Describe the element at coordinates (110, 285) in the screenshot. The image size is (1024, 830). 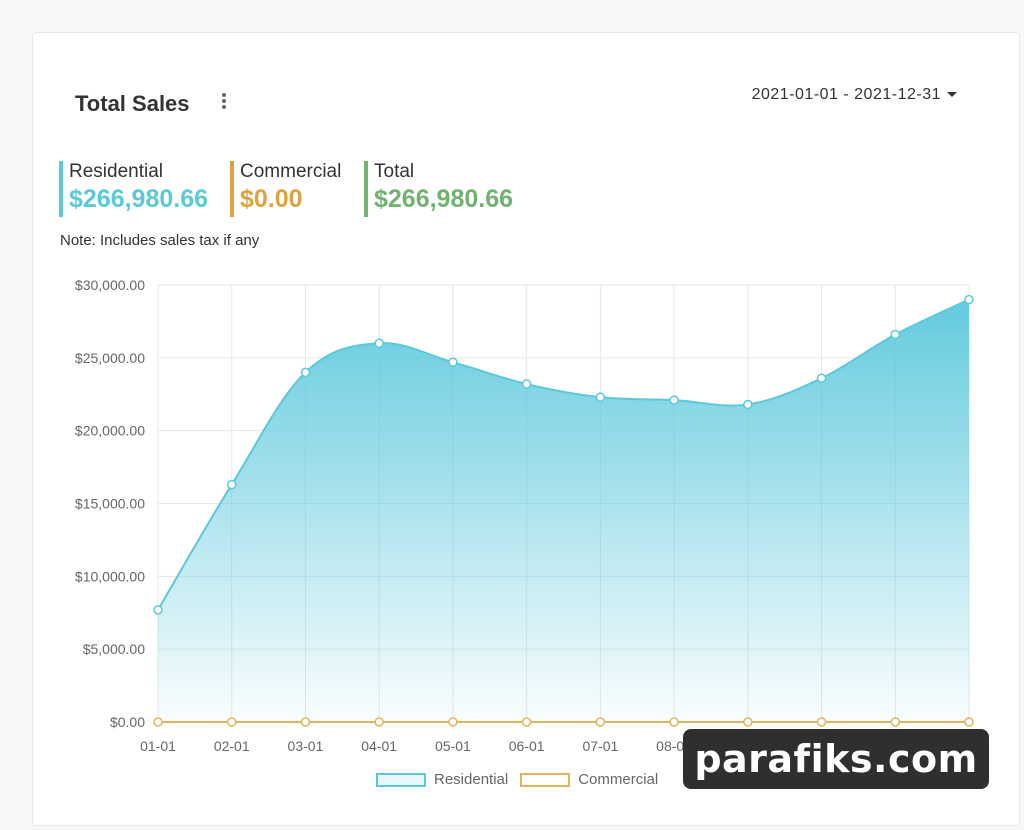
I see `y-tick-label: $30,000.00` at that location.